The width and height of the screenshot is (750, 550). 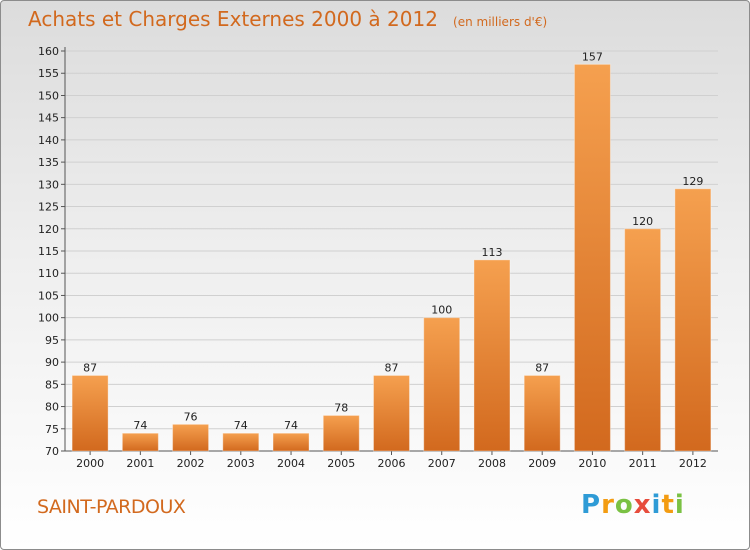 I want to click on data-label: 100, so click(x=441, y=310).